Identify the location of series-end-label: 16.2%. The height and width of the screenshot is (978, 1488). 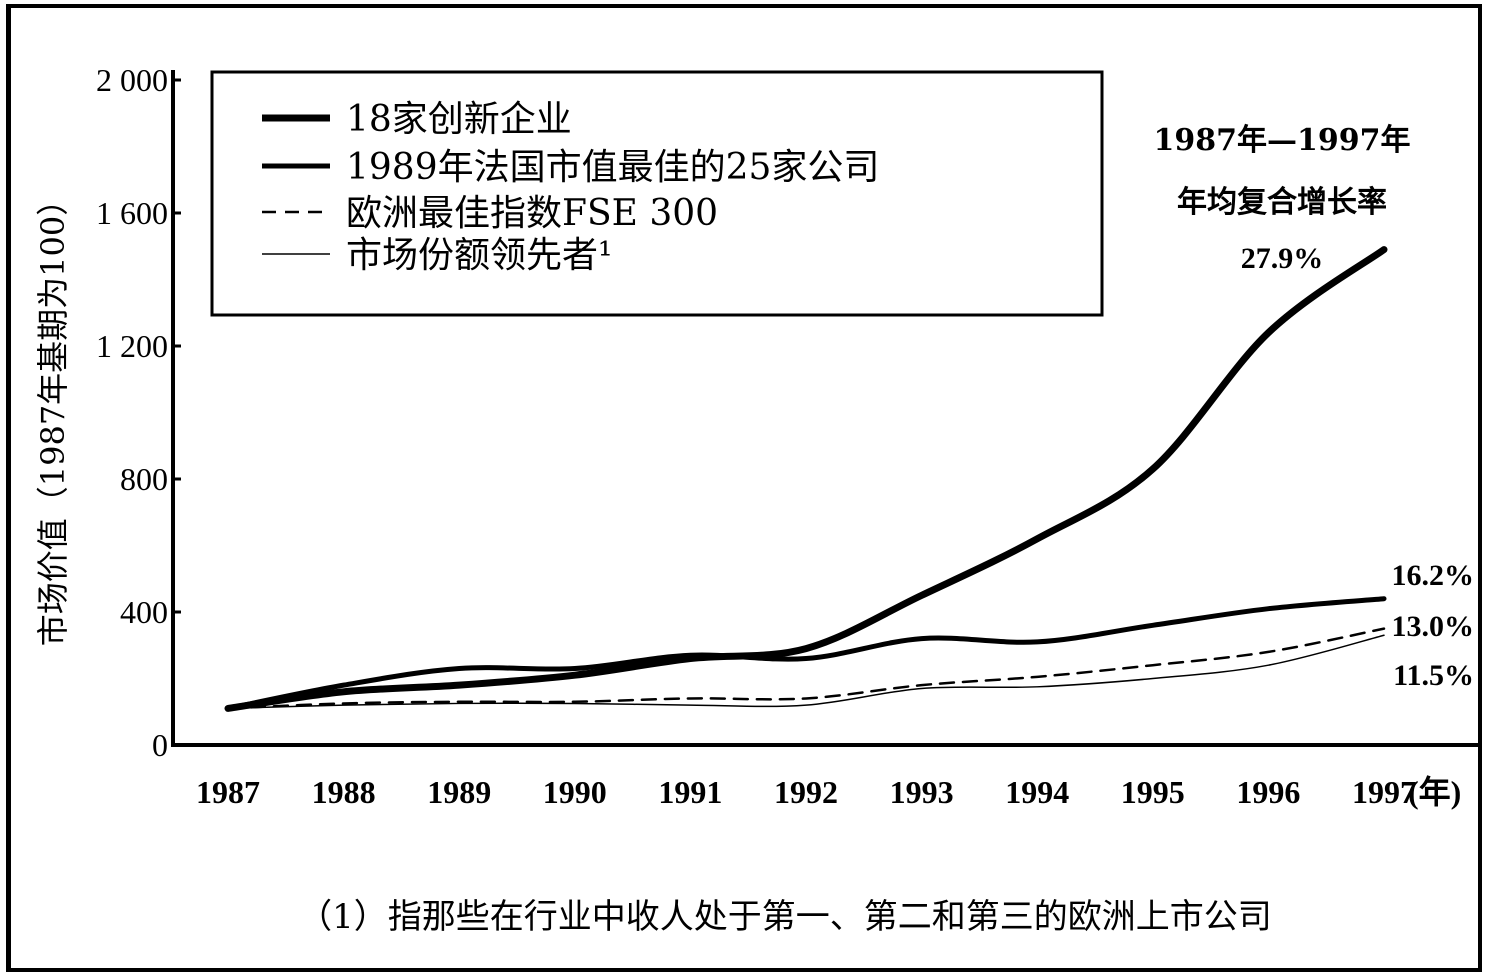
(1433, 575).